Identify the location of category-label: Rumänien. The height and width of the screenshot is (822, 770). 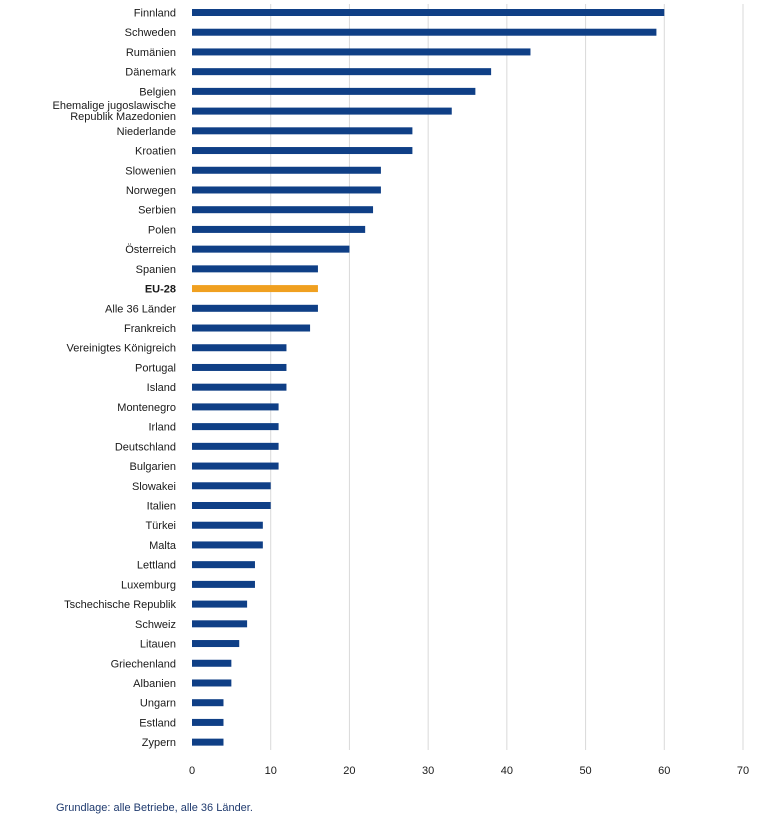
(151, 53).